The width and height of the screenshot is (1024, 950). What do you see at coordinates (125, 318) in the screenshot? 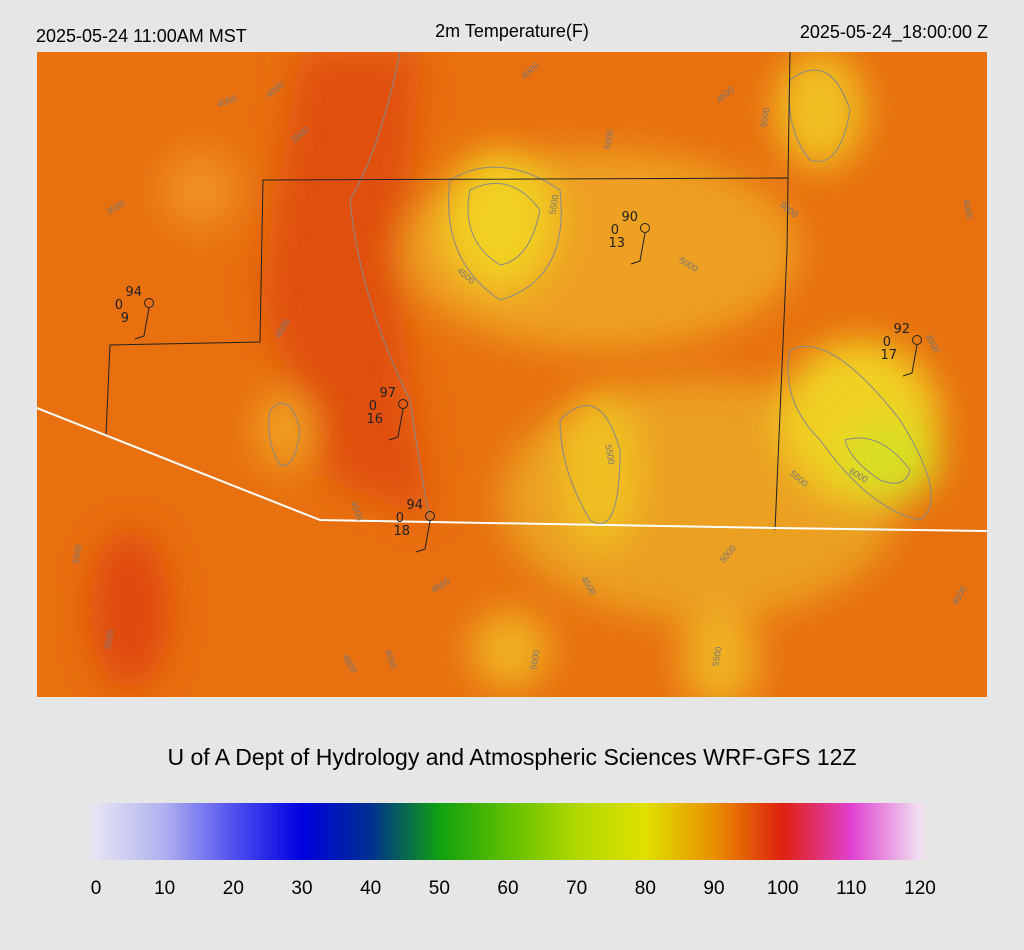
I see `station-dewpoint: 9` at bounding box center [125, 318].